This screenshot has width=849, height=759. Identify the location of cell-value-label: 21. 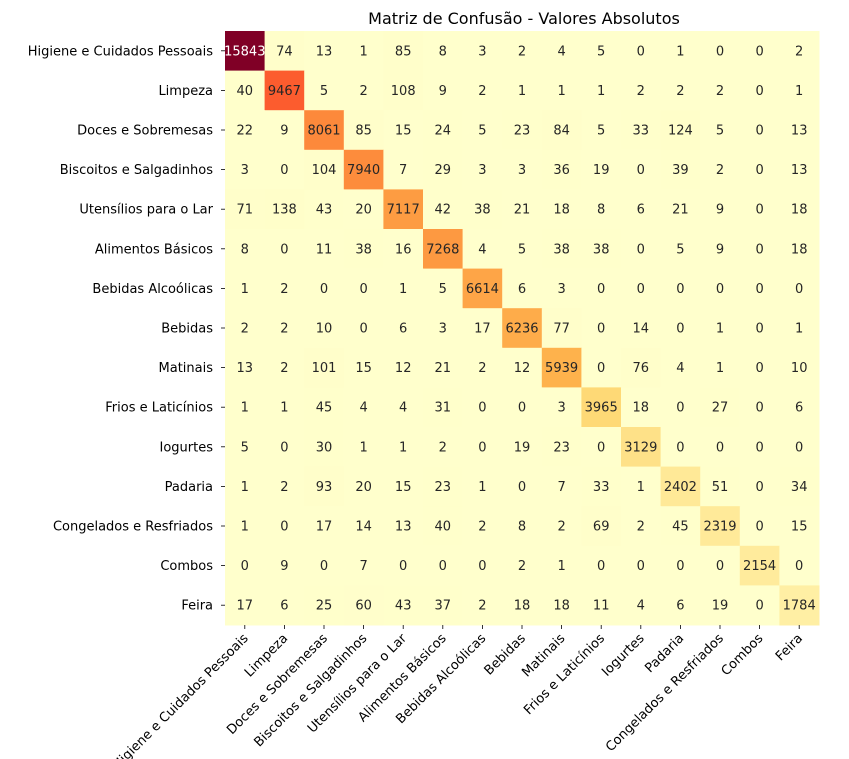
(443, 368).